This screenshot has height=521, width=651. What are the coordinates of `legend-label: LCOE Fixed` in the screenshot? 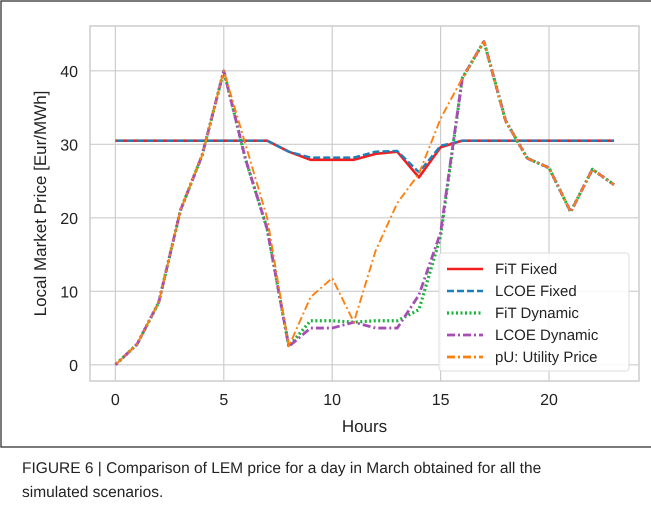 It's located at (536, 291).